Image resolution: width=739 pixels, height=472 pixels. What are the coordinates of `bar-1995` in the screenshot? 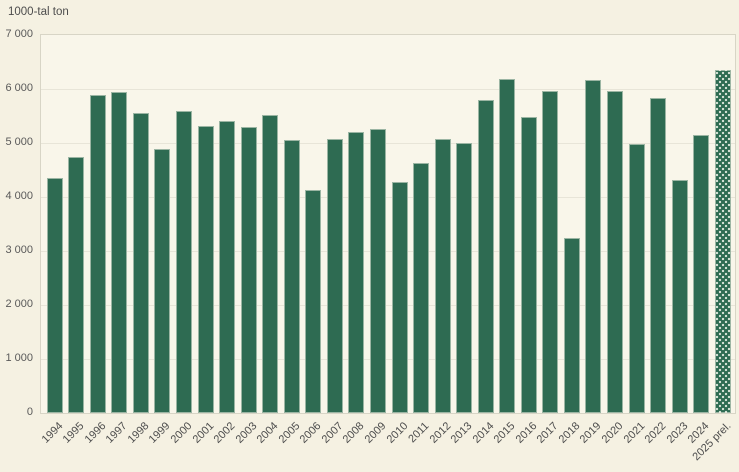 It's located at (76, 285).